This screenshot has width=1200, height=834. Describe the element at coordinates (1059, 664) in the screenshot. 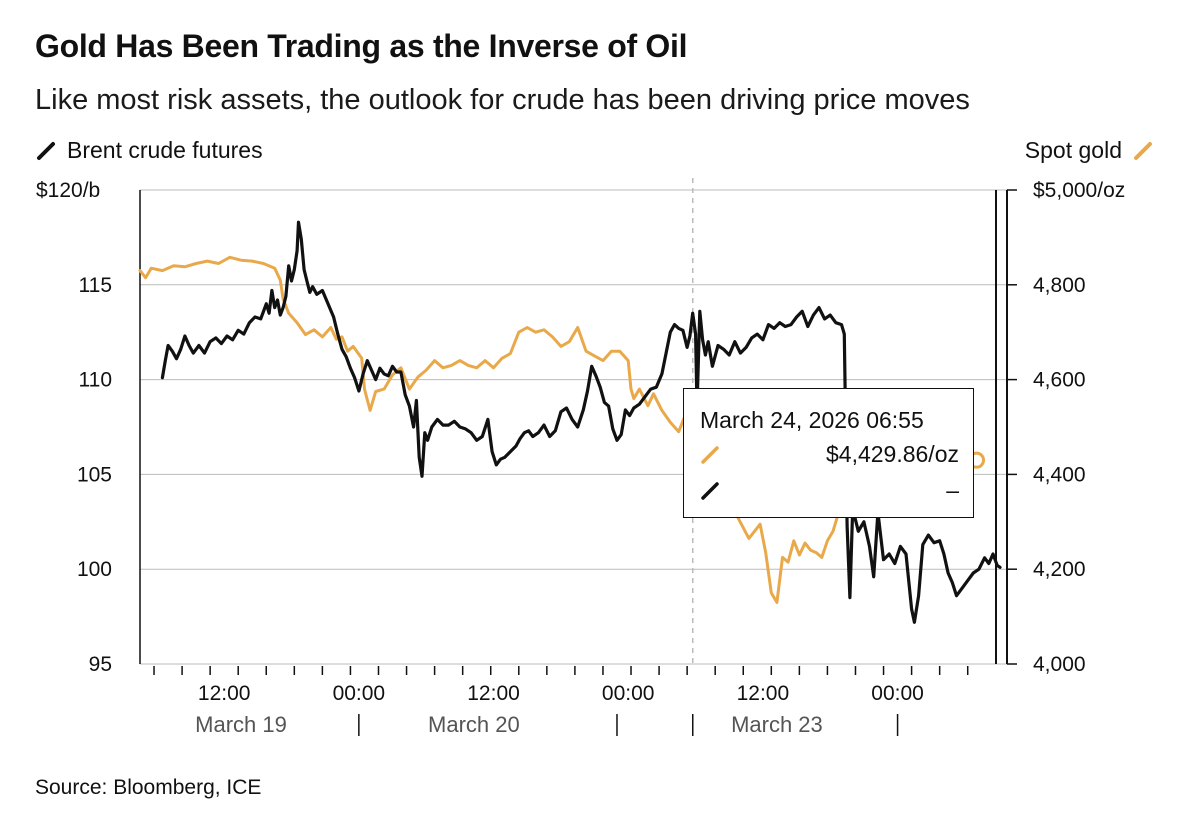

I see `y-right-tick-label: 4,000` at that location.